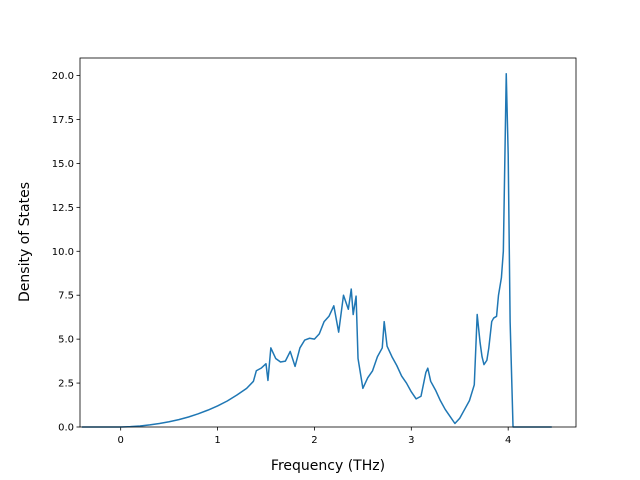 The image size is (640, 480). I want to click on y-tick-label: 17.5, so click(63, 120).